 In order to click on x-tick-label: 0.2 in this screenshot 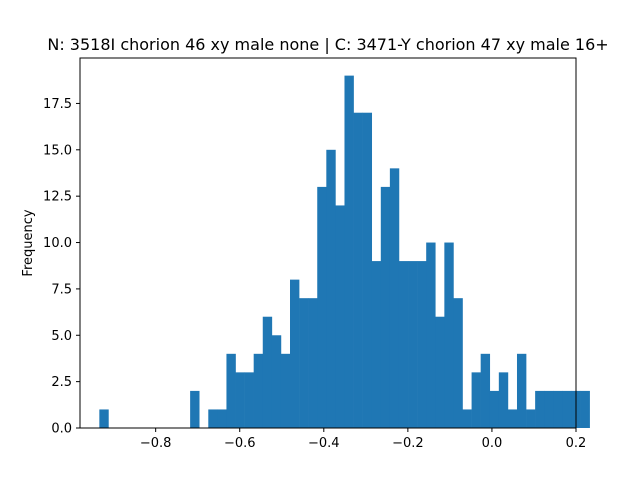, I will do `click(576, 443)`.